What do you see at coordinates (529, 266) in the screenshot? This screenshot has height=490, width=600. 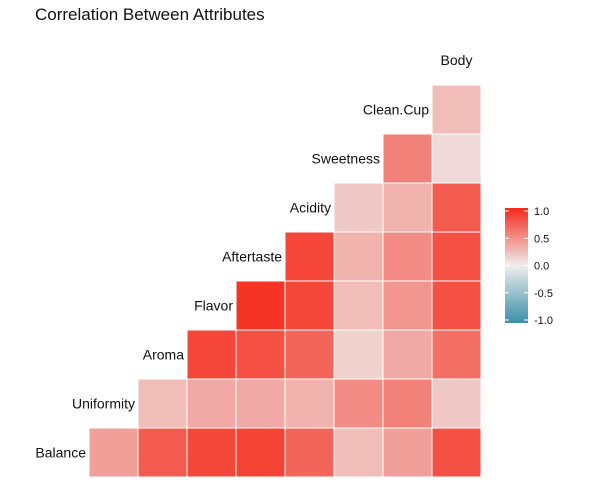 I see `color-legend: 1.0 0.5 0.0 -0.5 -1.0` at bounding box center [529, 266].